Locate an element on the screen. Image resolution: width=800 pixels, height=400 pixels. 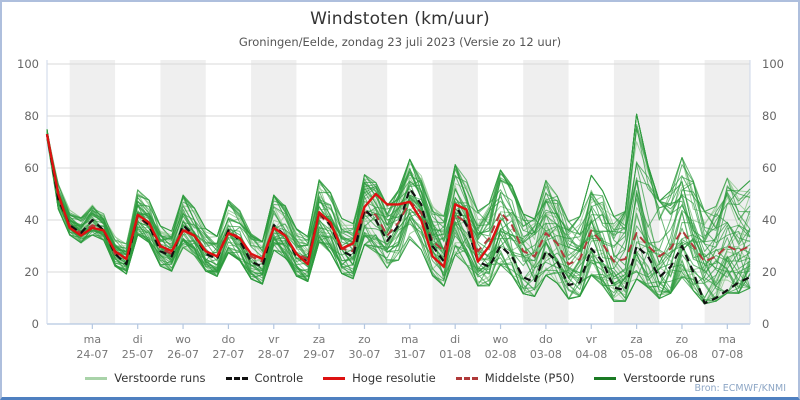
legend-label: Middelste (P50) is located at coordinates (529, 378).